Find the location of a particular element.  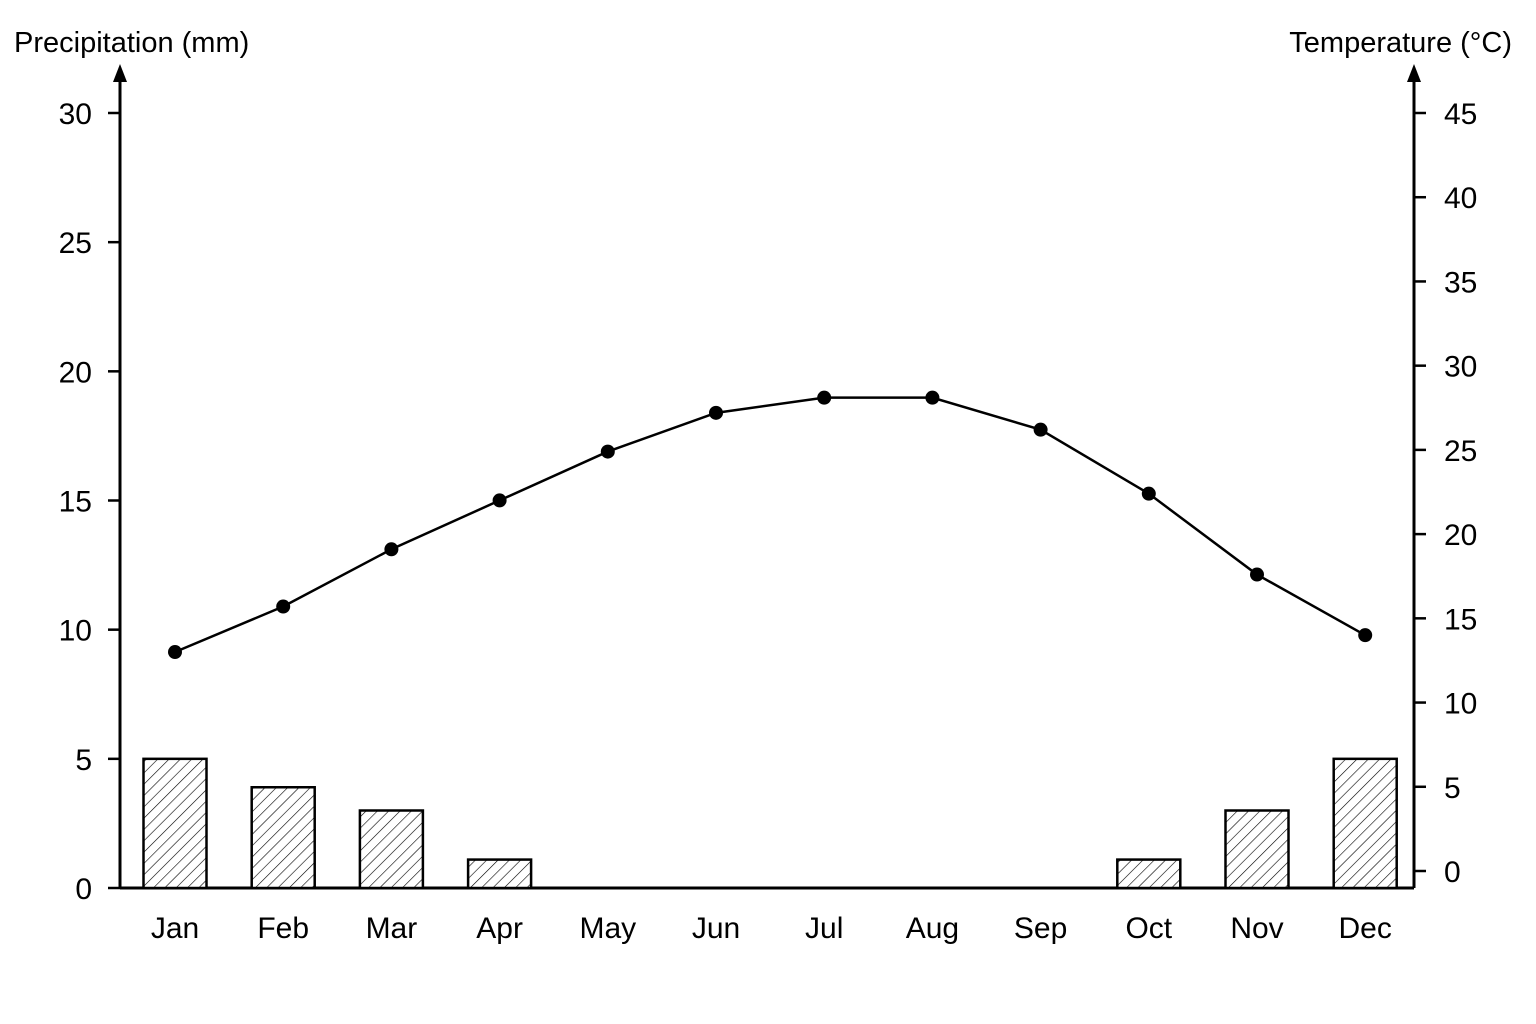

left-tick-label: 25 is located at coordinates (75, 243).